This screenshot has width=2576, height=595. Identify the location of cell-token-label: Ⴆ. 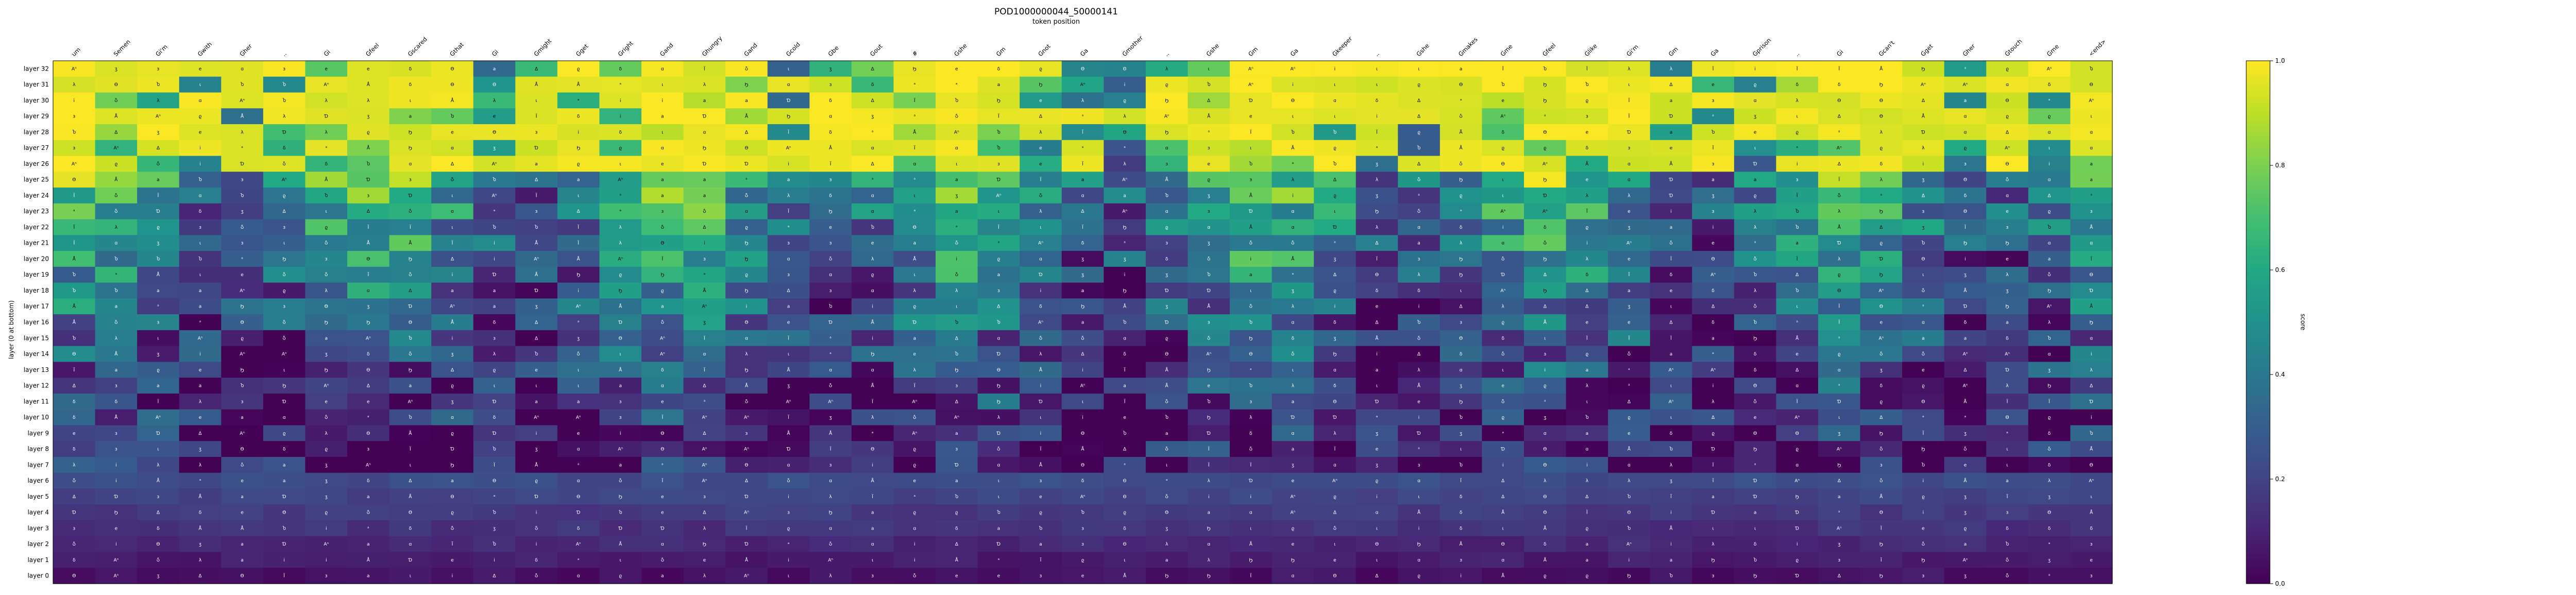
(494, 227).